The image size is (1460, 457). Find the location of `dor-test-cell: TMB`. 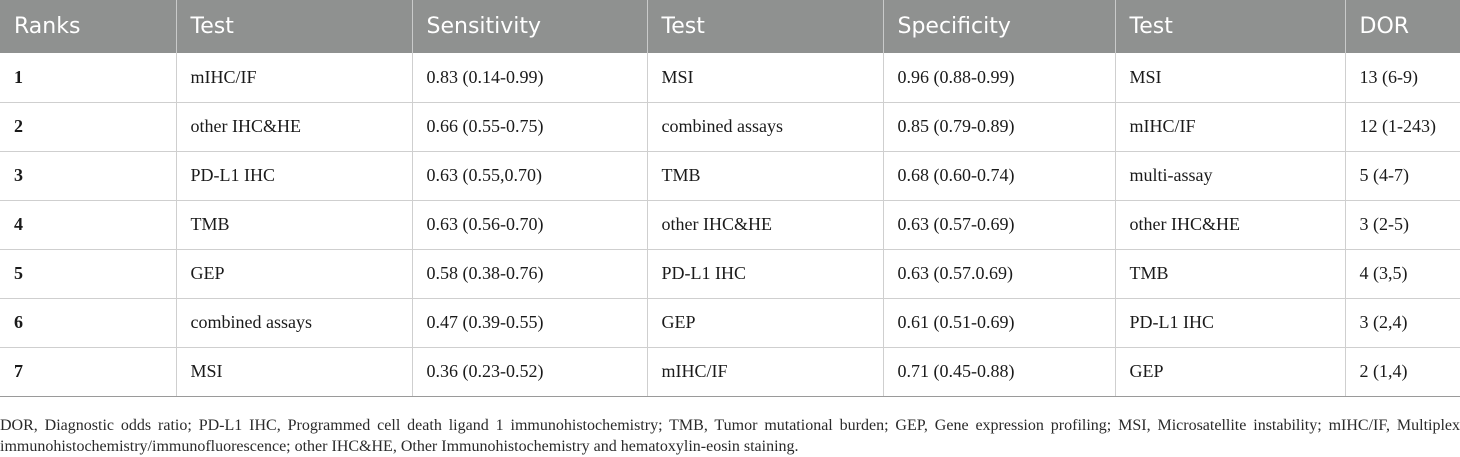

dor-test-cell: TMB is located at coordinates (1229, 274).